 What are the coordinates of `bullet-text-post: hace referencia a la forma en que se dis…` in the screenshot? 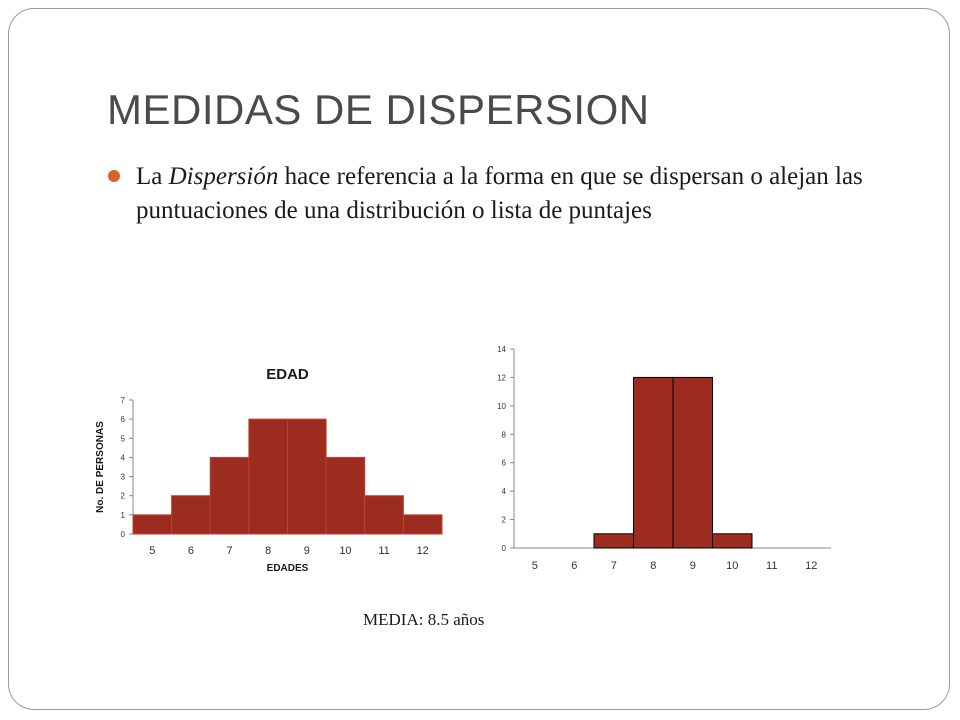 It's located at (499, 193).